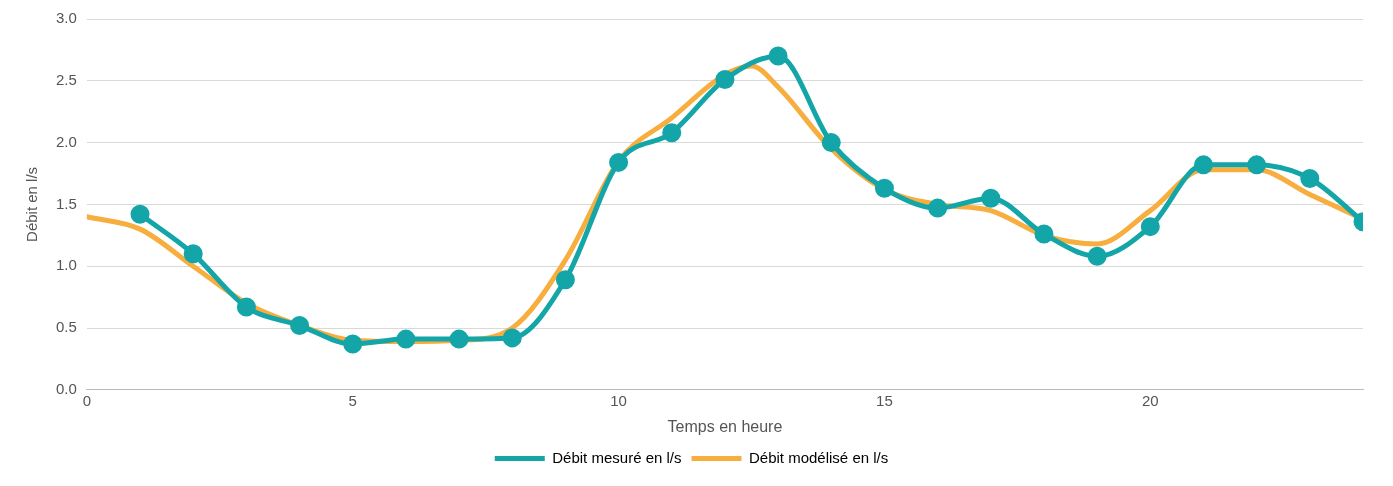  Describe the element at coordinates (32, 204) in the screenshot. I see `y-axis-title: Débit en l/s` at that location.